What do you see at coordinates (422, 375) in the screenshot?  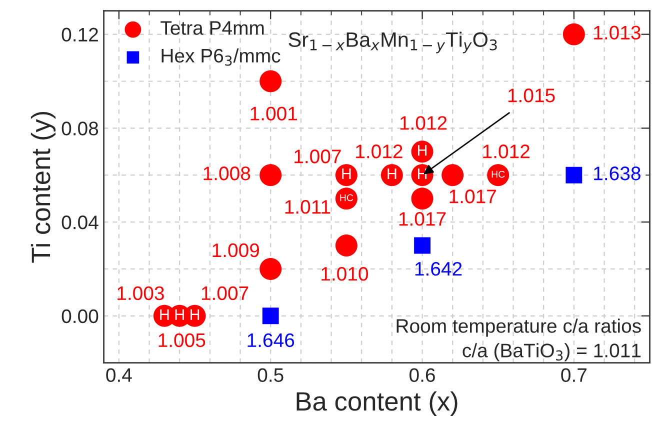 I see `x-tick-label: 0.6` at bounding box center [422, 375].